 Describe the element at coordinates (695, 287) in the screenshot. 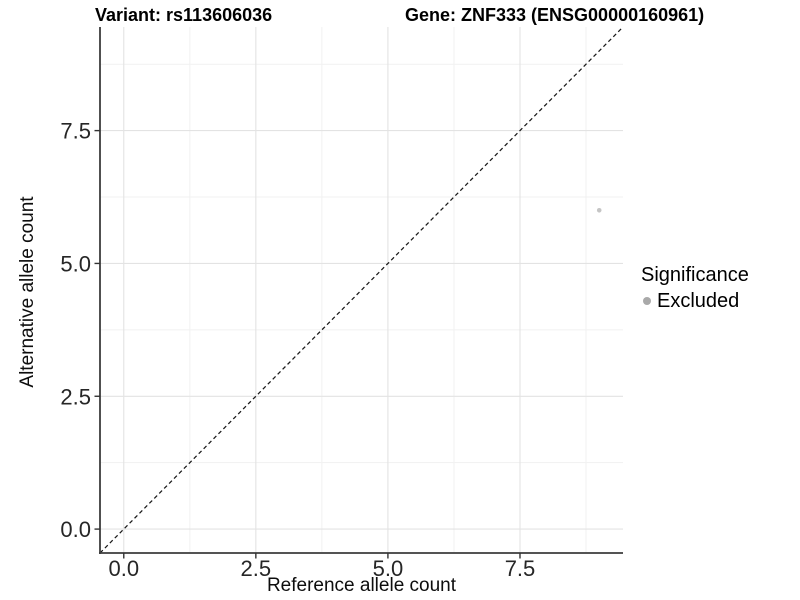

I see `legend: Significance Excluded` at that location.